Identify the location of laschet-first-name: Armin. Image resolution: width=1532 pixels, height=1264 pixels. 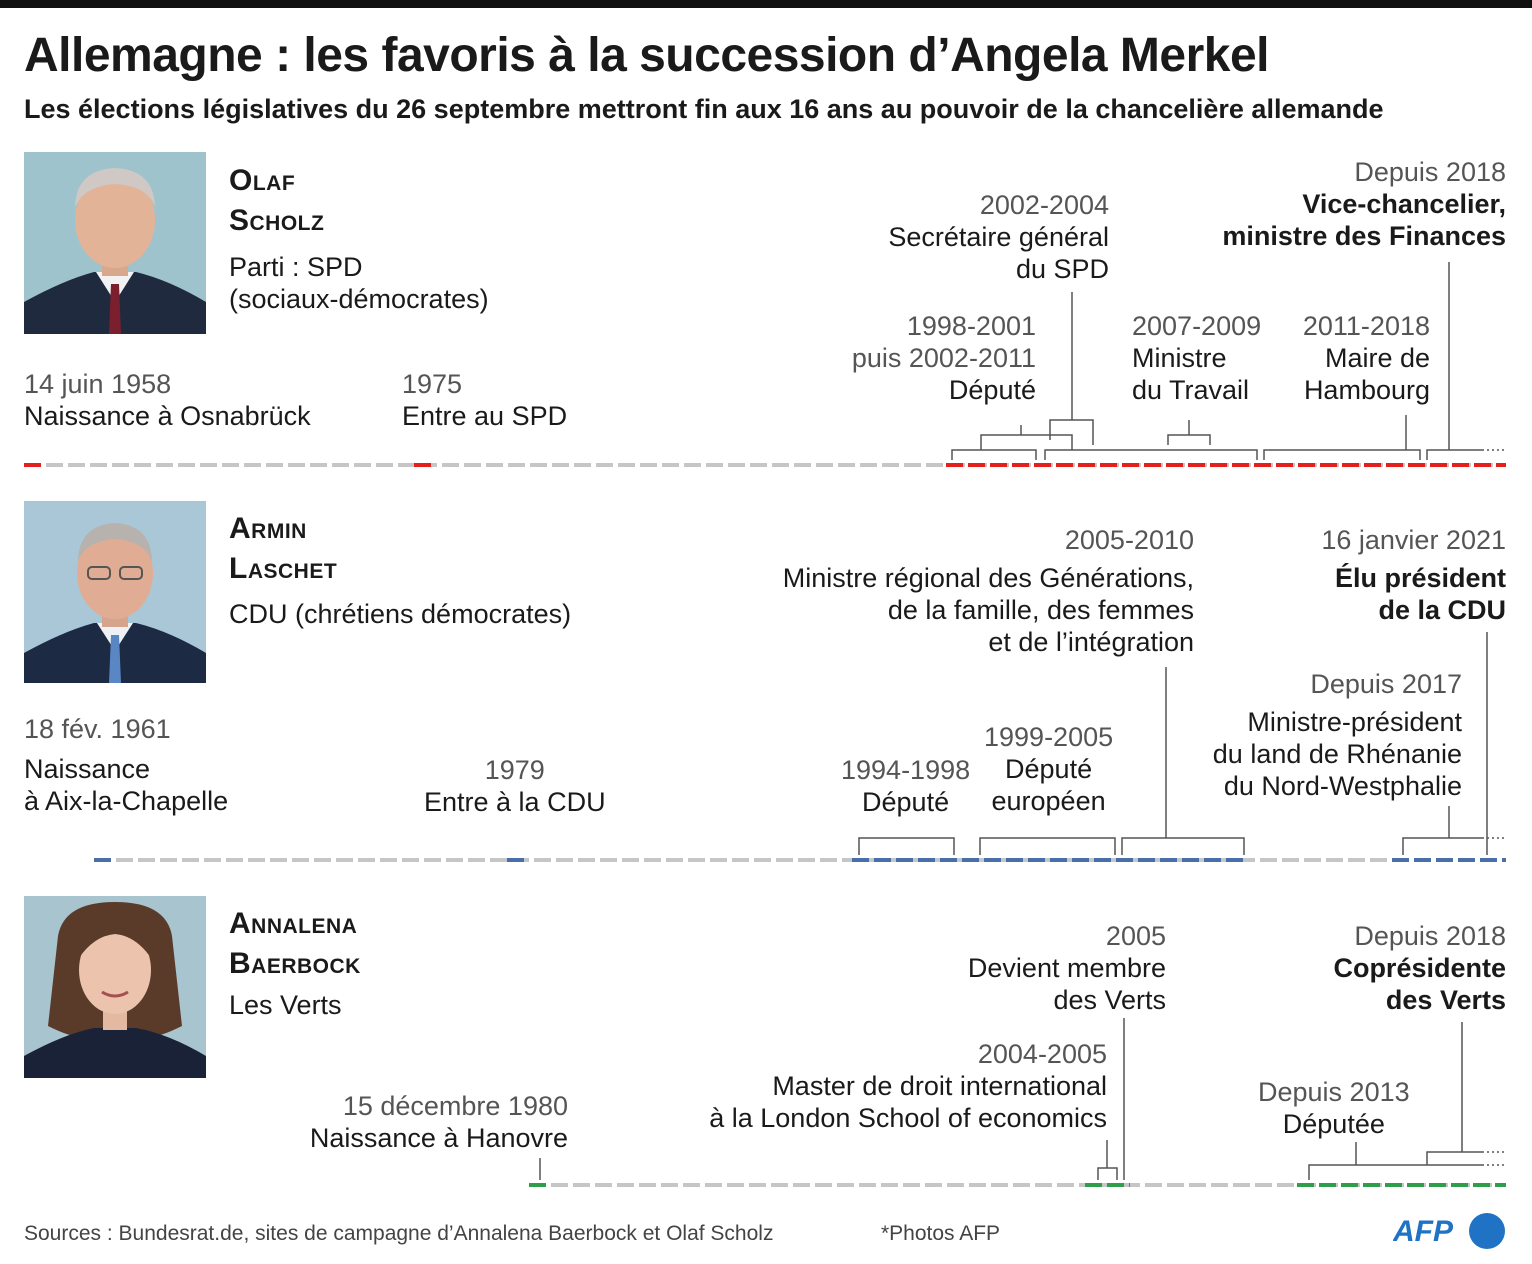
(268, 528).